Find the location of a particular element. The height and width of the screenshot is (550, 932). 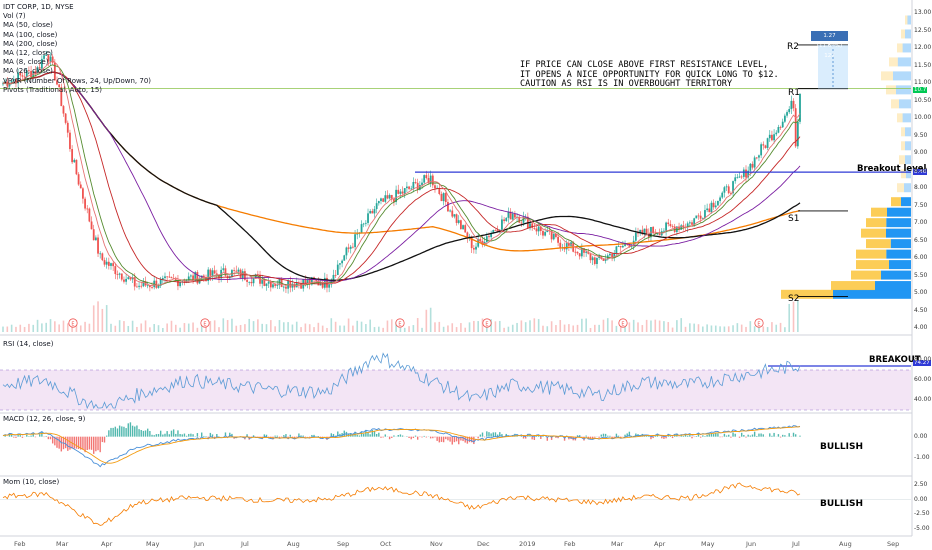

month-label-4: Jun is located at coordinates (199, 544).